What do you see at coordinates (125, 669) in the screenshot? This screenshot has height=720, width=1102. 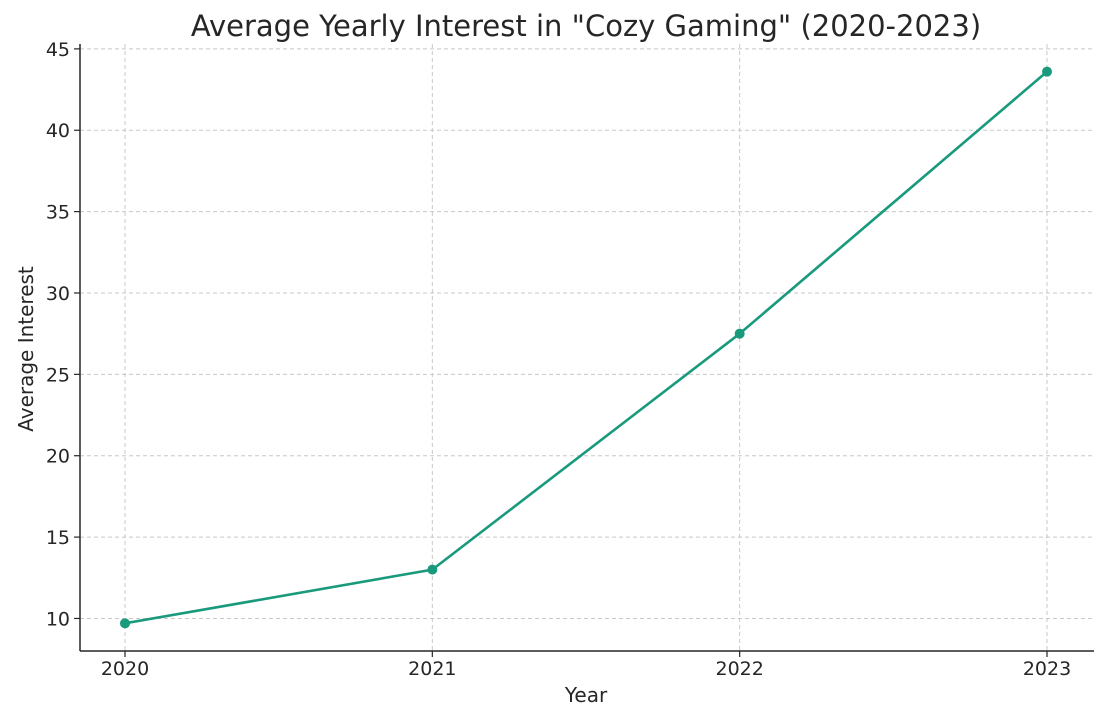 I see `x-tick-label: 2020` at bounding box center [125, 669].